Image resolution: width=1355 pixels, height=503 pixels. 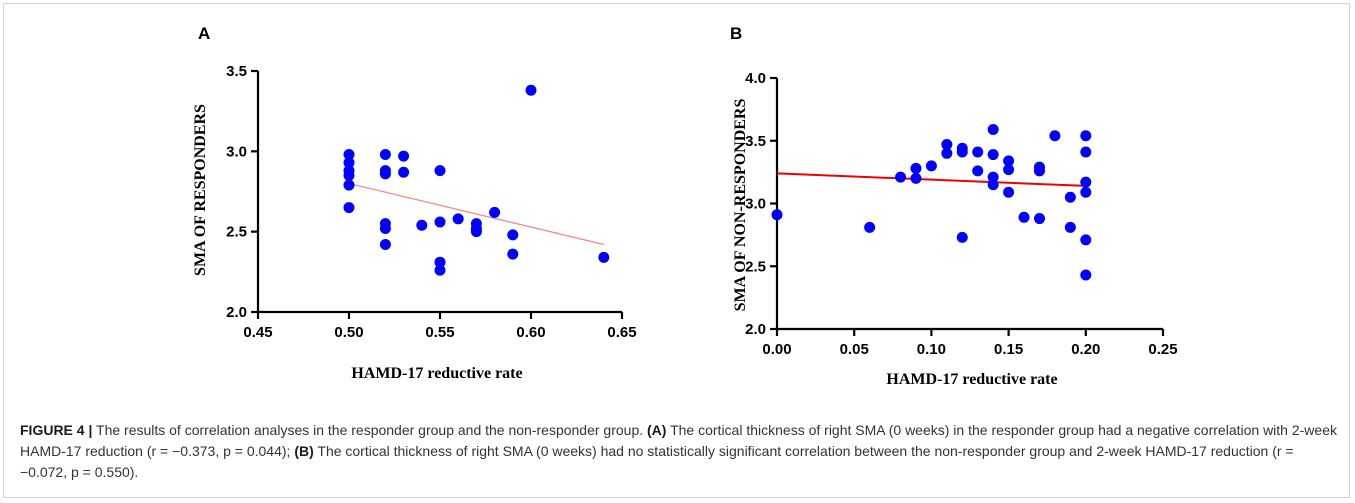 What do you see at coordinates (476, 180) in the screenshot?
I see `panel-a-points` at bounding box center [476, 180].